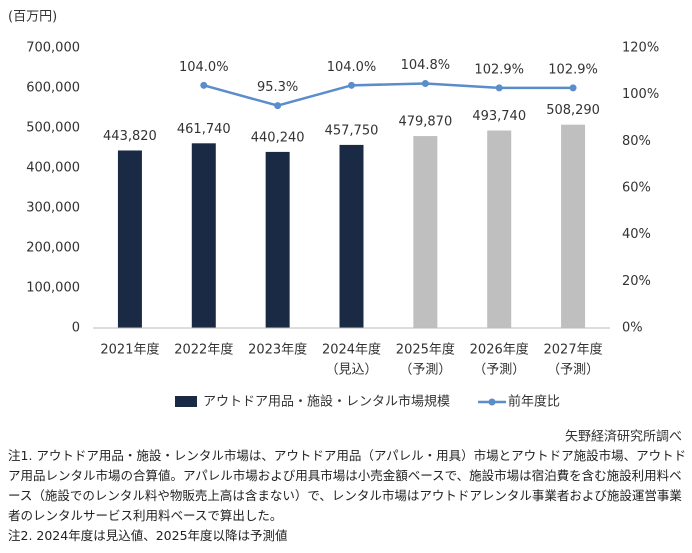 This screenshot has height=553, width=692. I want to click on y-tick-label: 100,000, so click(53, 288).